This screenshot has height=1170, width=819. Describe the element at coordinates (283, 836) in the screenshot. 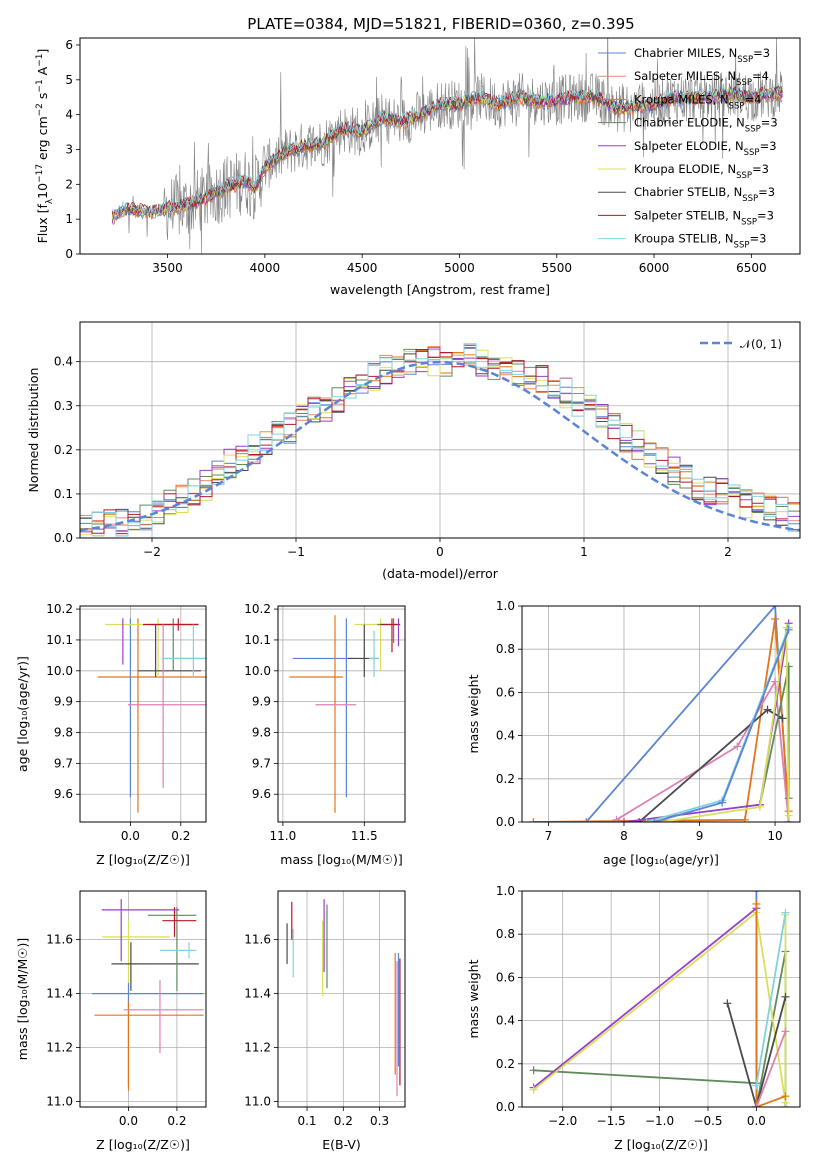

I see `x-tick-label: 11.0` at that location.